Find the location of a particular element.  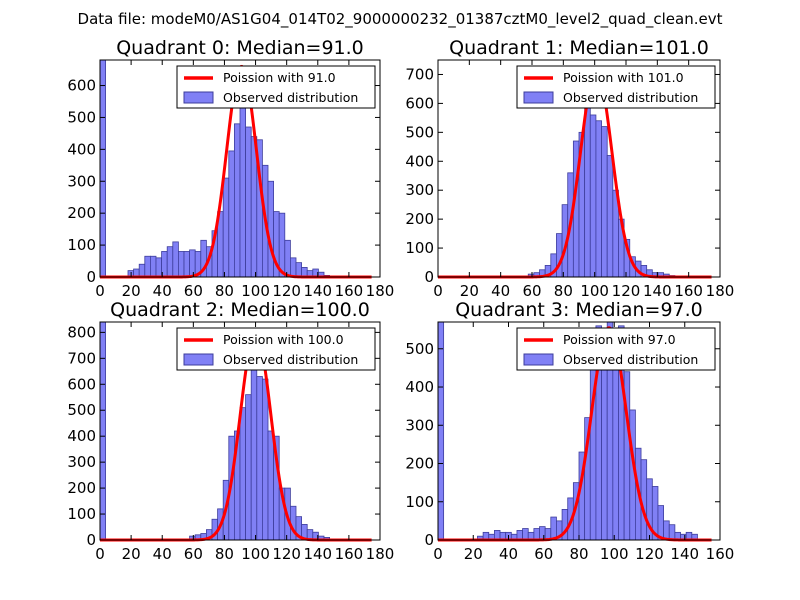

legend-label-poisson: Poission with 100.0 is located at coordinates (283, 339).